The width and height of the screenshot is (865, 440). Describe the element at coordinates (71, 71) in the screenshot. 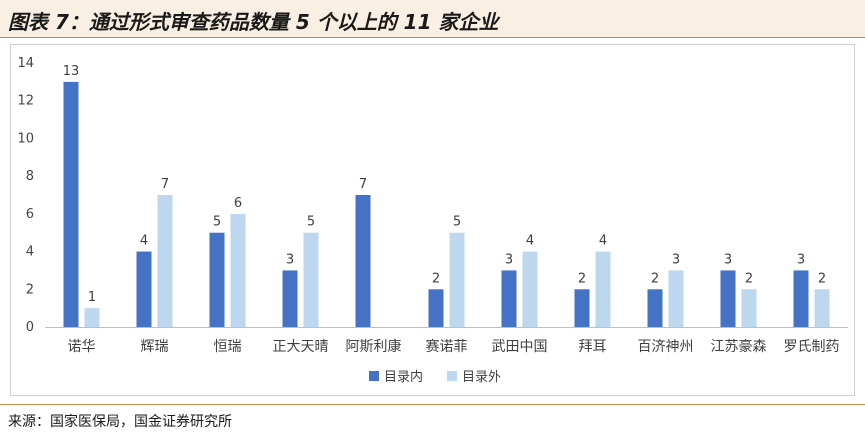

I see `data-label: 13` at that location.